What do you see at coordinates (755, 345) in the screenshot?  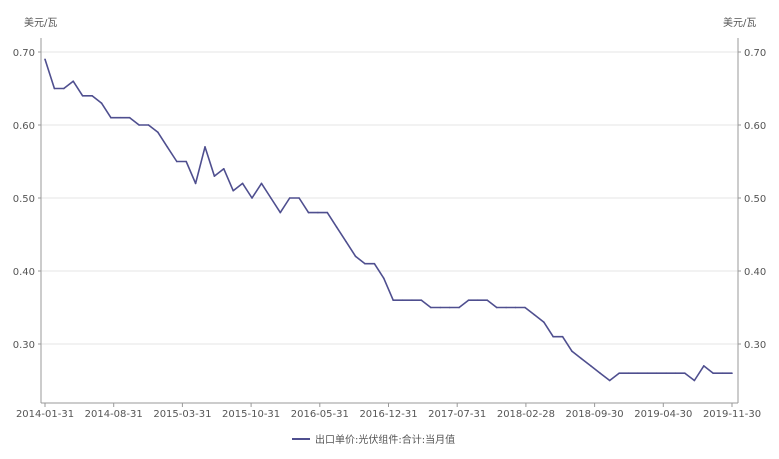 I see `y-tick-label-right: 0.30` at bounding box center [755, 345].